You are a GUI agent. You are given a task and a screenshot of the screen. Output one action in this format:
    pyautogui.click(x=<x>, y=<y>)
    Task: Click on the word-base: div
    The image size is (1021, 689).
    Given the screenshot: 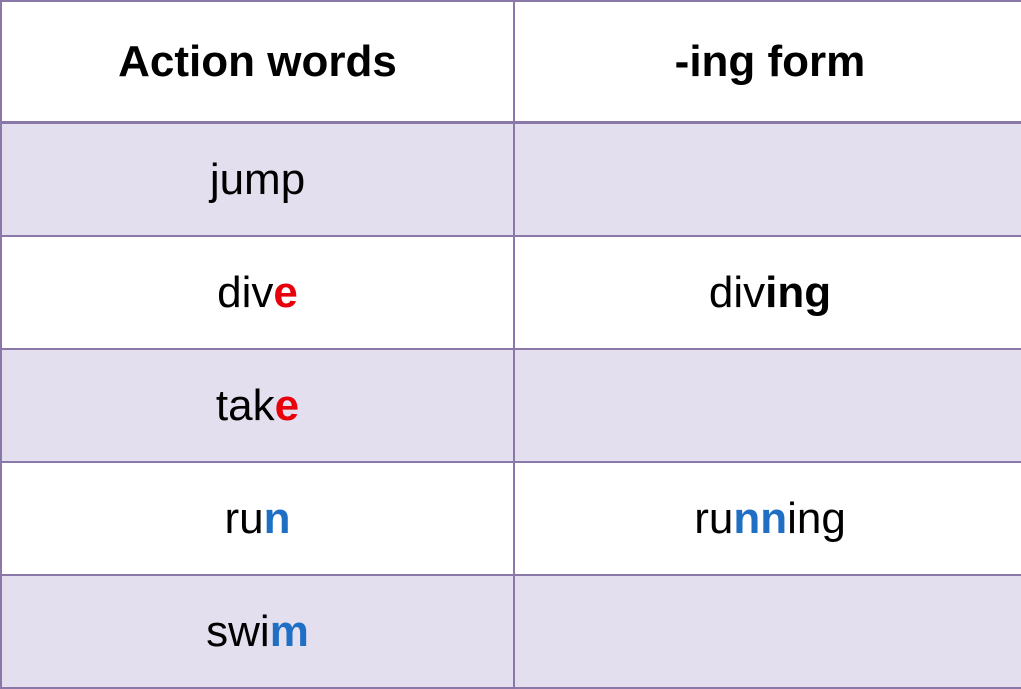 What is the action you would take?
    pyautogui.click(x=245, y=292)
    